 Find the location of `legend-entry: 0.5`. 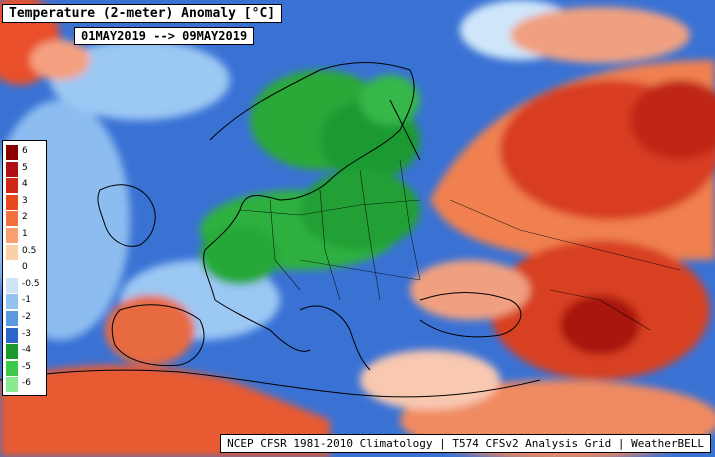

legend-entry: 0.5 is located at coordinates (25, 252).